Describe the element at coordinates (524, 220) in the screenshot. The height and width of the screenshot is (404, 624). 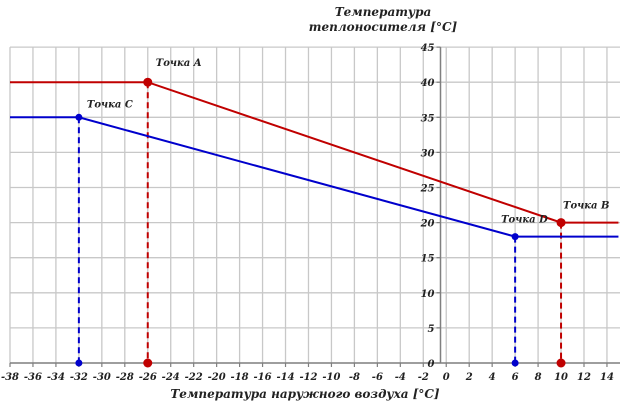
I see `point-label: Точка D` at that location.